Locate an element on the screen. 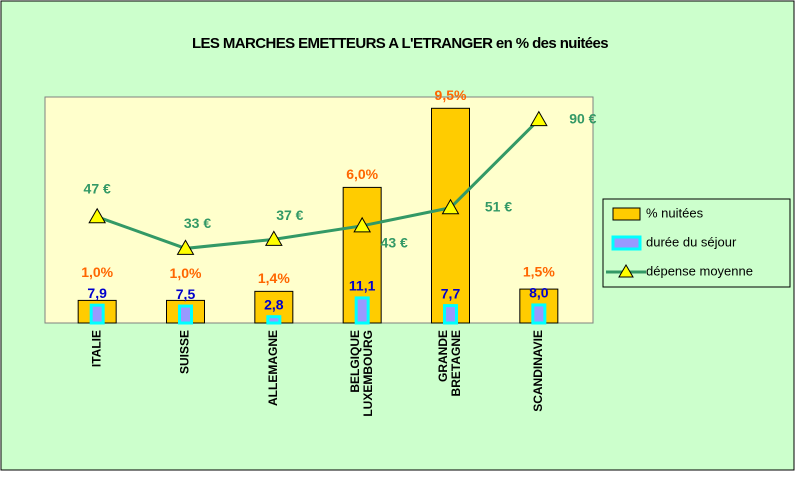 This screenshot has width=801, height=477. data-label: 6,0% is located at coordinates (362, 174).